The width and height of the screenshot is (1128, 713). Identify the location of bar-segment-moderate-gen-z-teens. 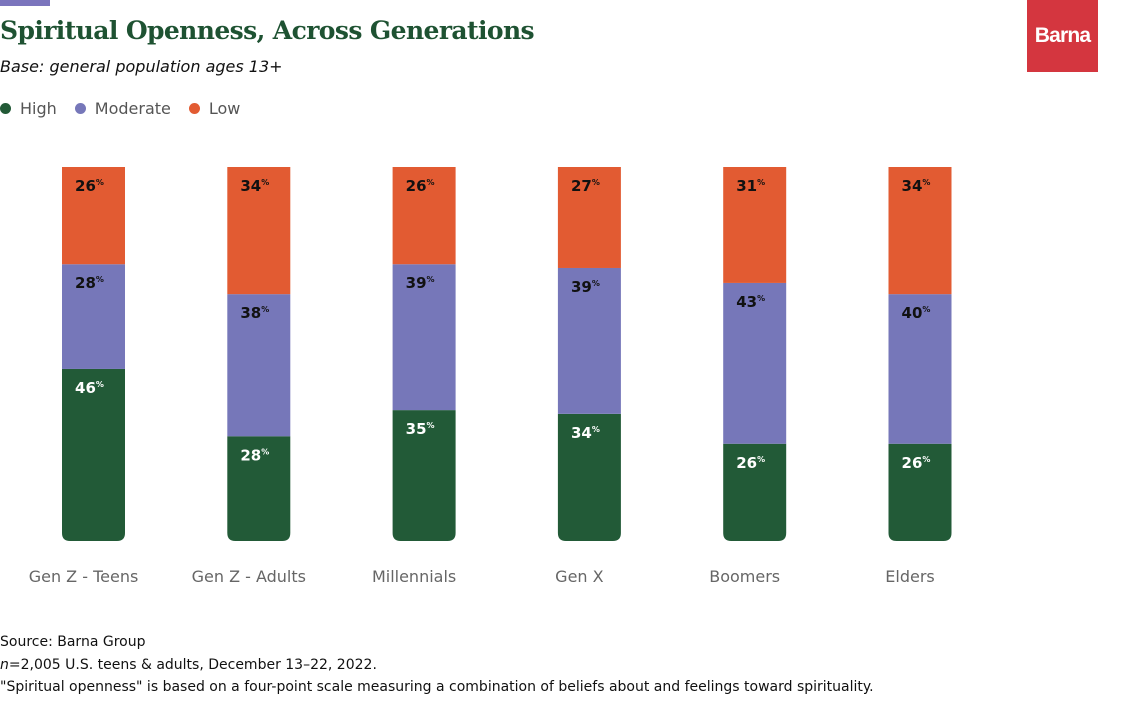
(93, 316).